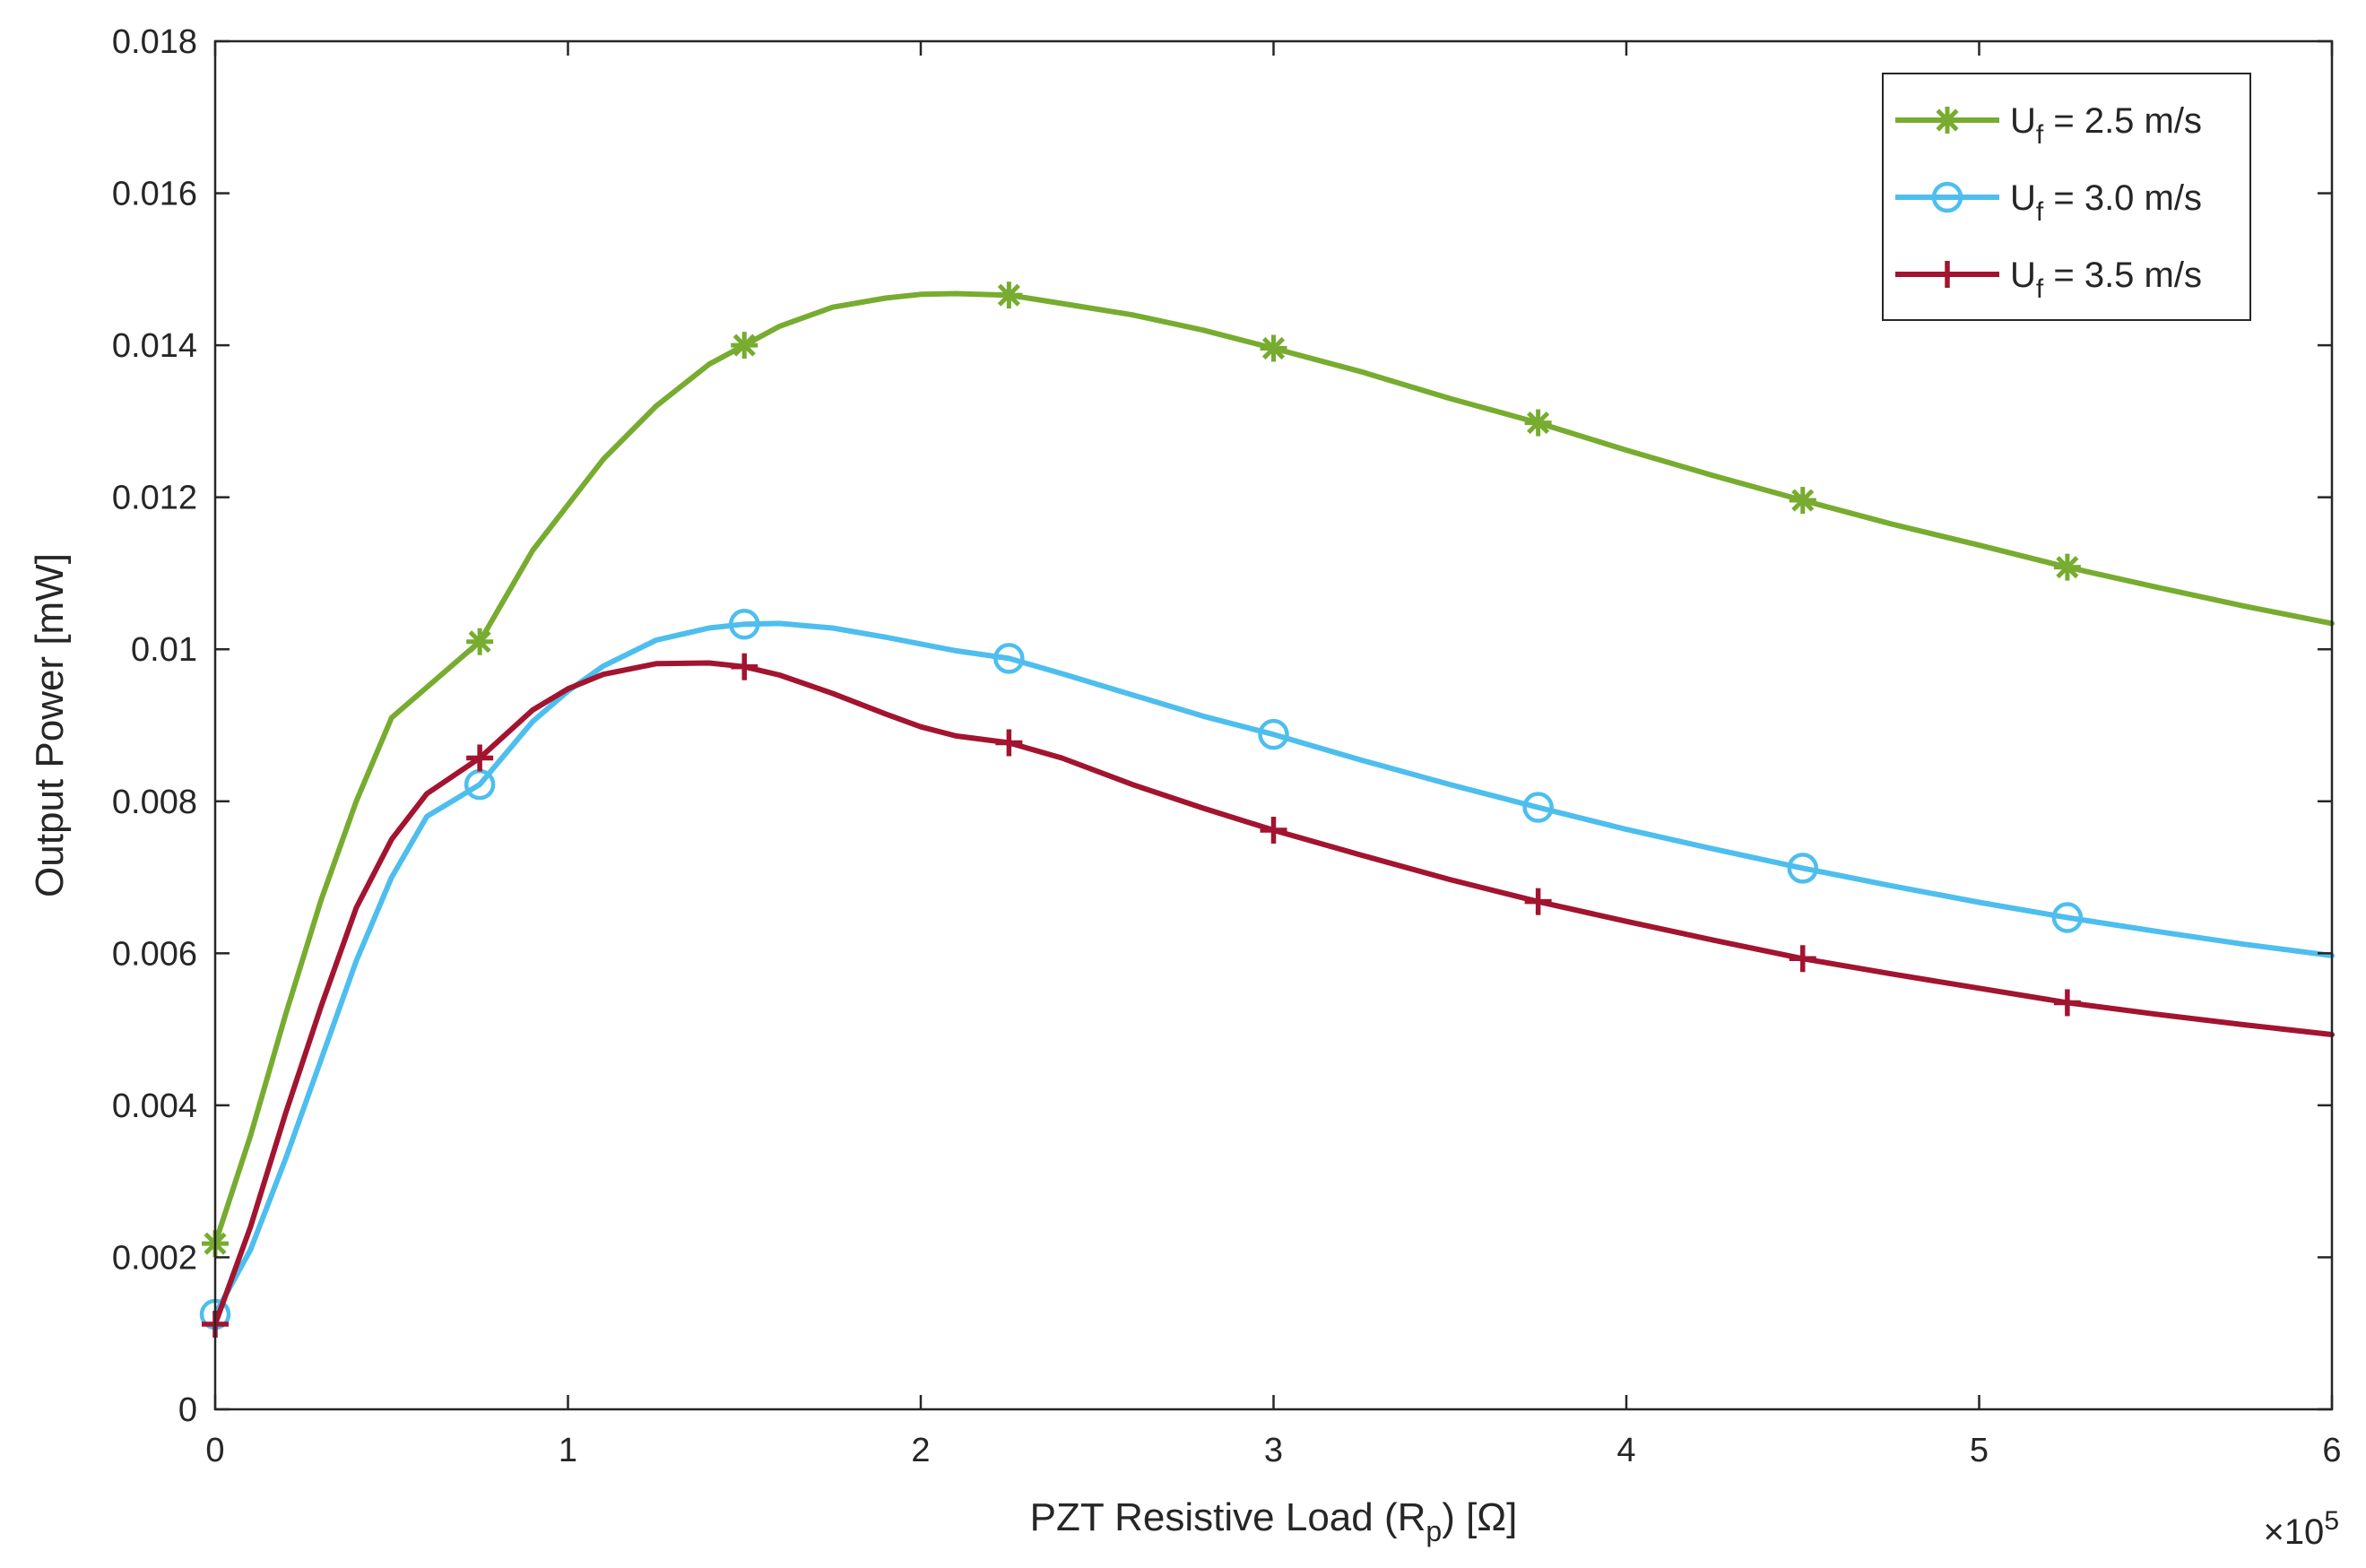 Image resolution: width=2366 pixels, height=1568 pixels. I want to click on x-tick-label: 5, so click(1979, 1450).